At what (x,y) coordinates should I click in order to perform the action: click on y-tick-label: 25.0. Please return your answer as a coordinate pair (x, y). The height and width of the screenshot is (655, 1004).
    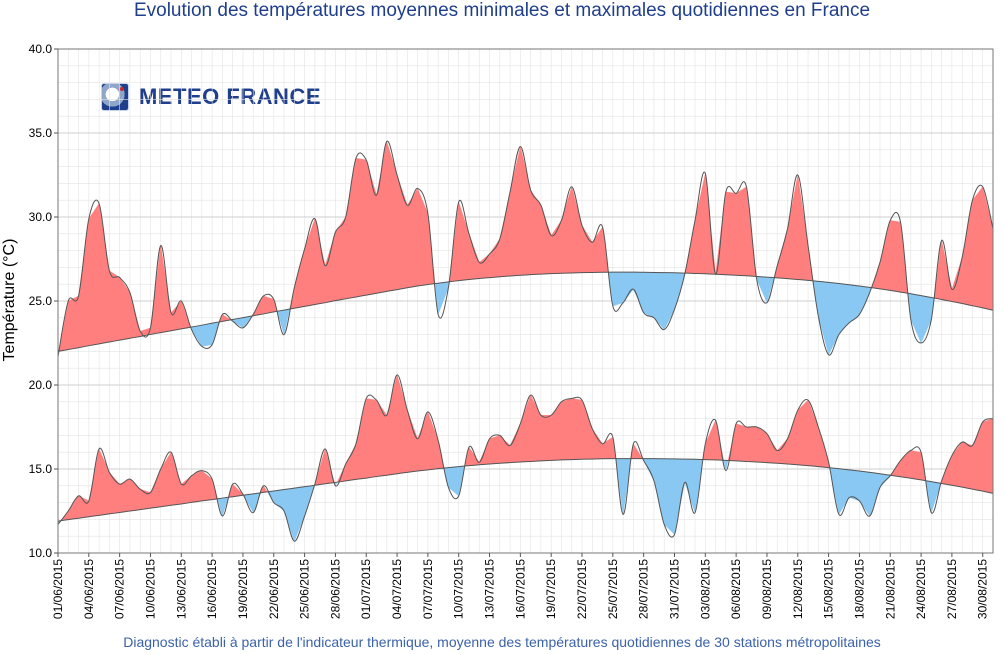
    Looking at the image, I should click on (41, 301).